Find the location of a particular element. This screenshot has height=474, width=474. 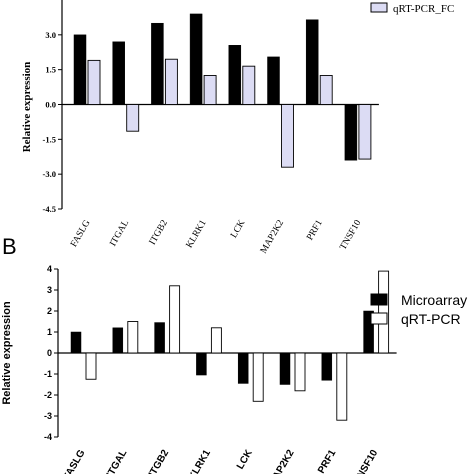

b-category-label-itgal: ITGAL is located at coordinates (117, 461).